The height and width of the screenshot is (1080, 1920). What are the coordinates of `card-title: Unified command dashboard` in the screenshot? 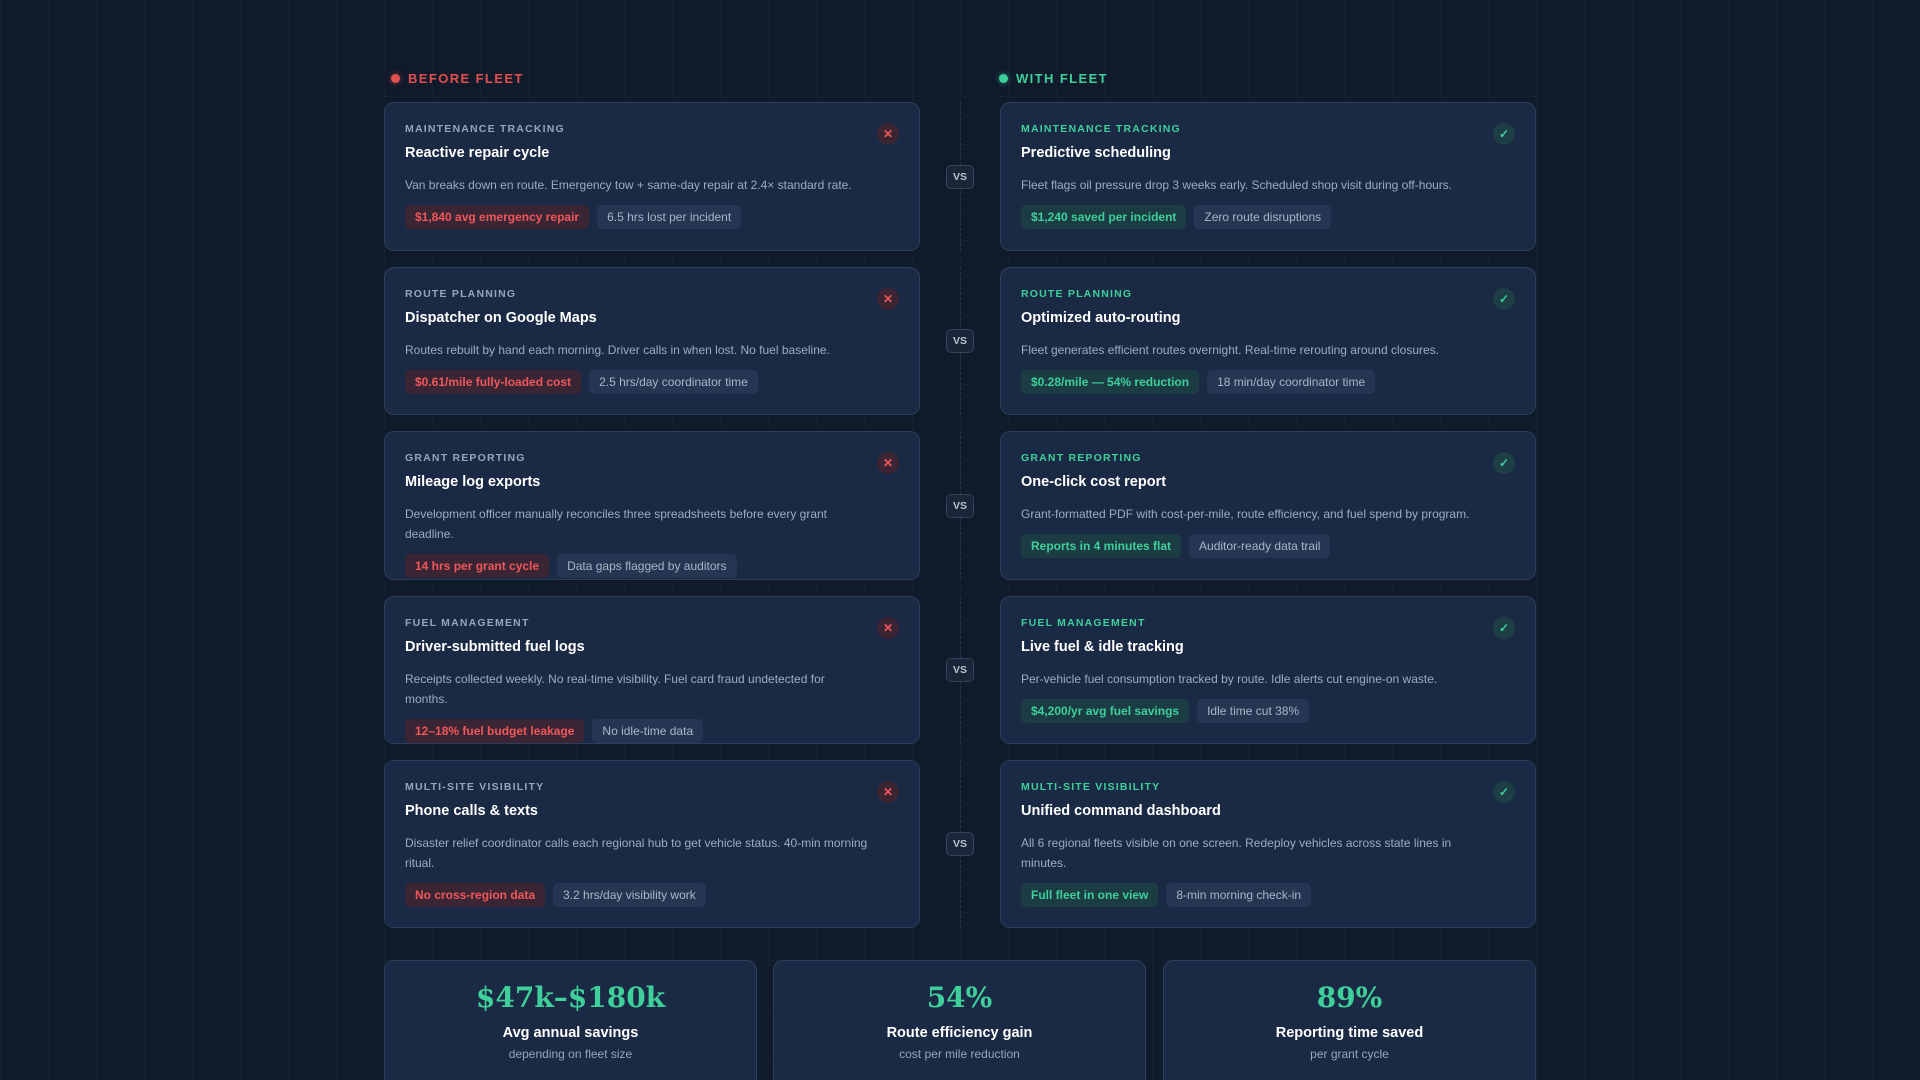 It's located at (1121, 811).